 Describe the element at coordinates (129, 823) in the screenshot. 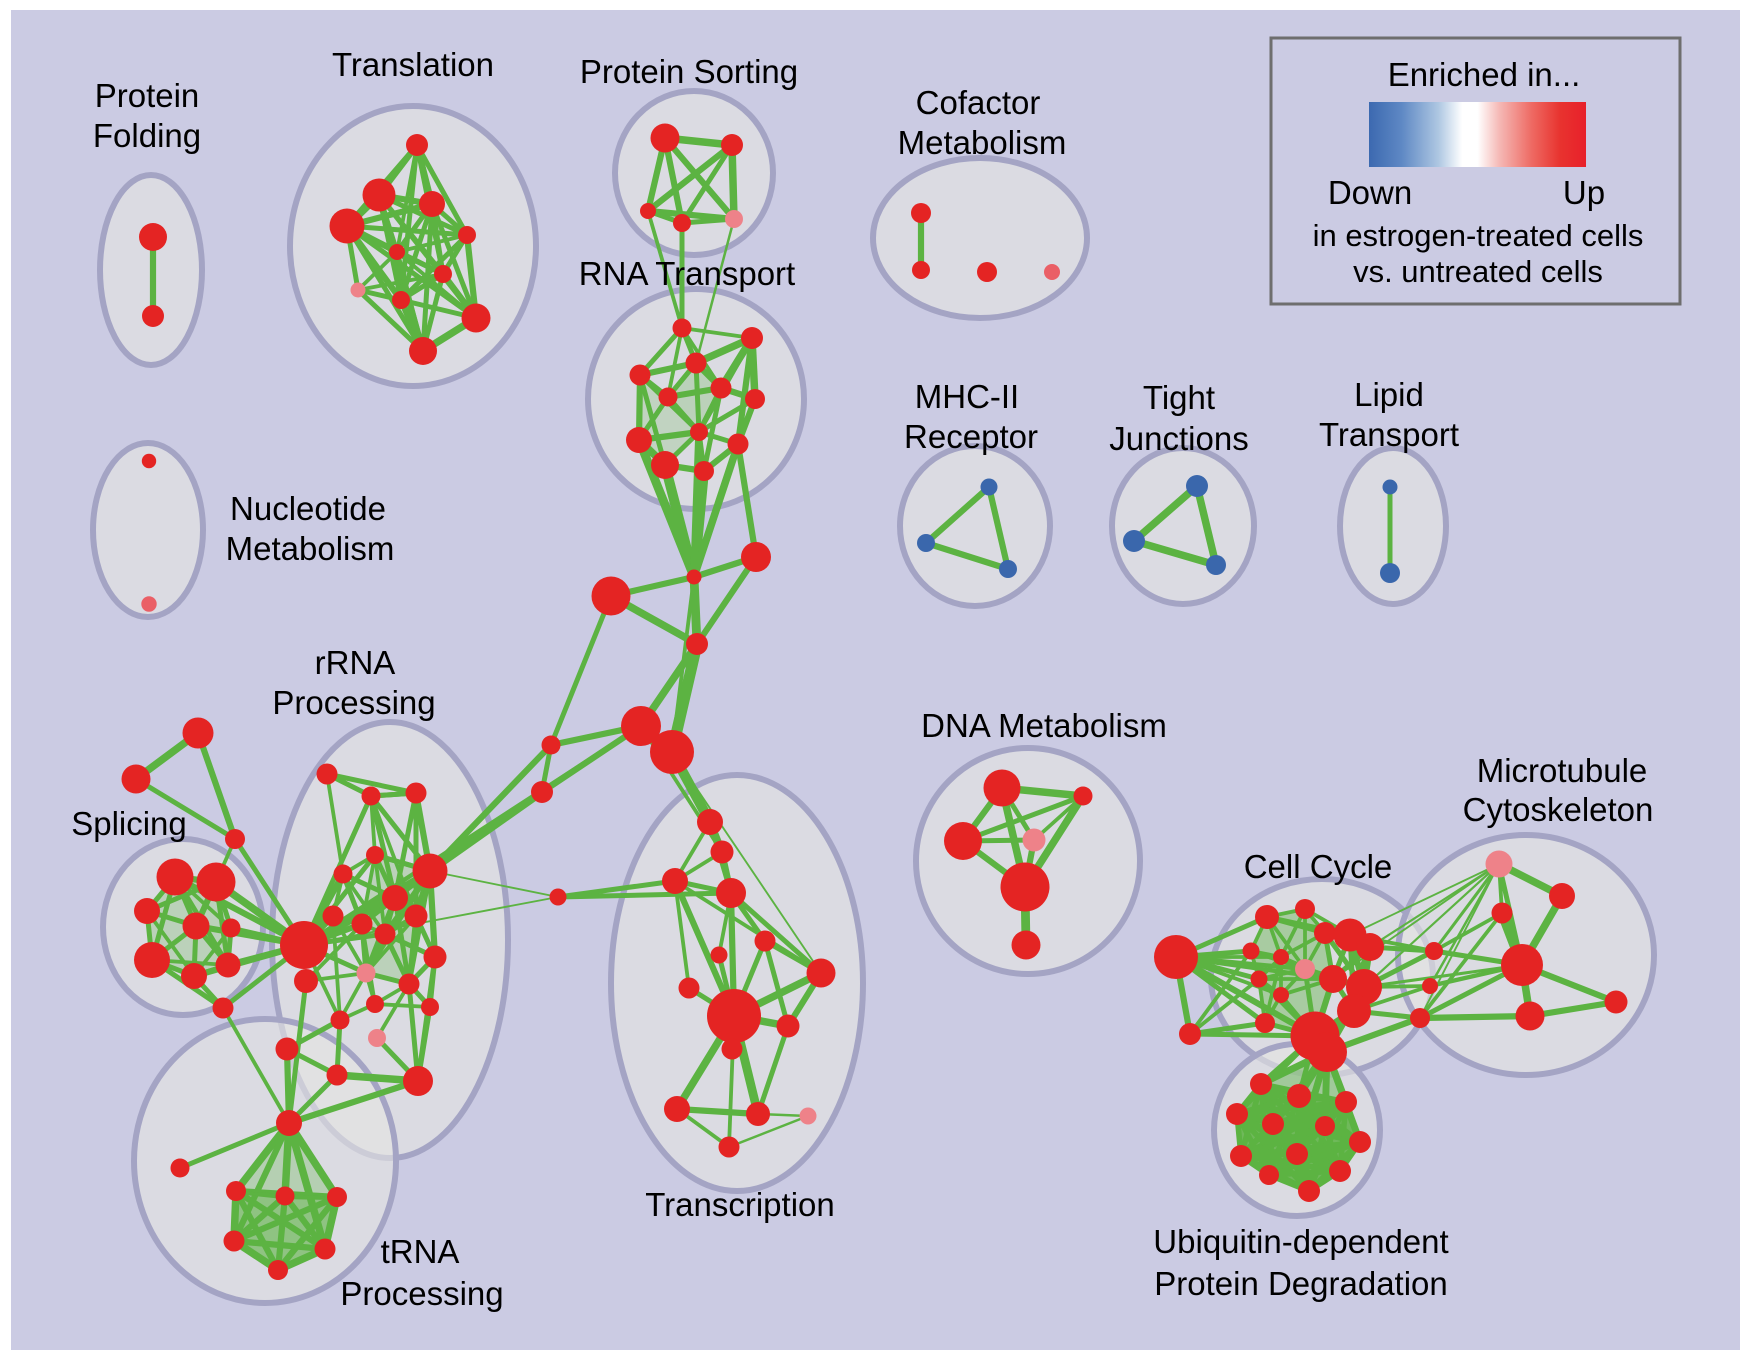

I see `svg-text: Splicing` at that location.